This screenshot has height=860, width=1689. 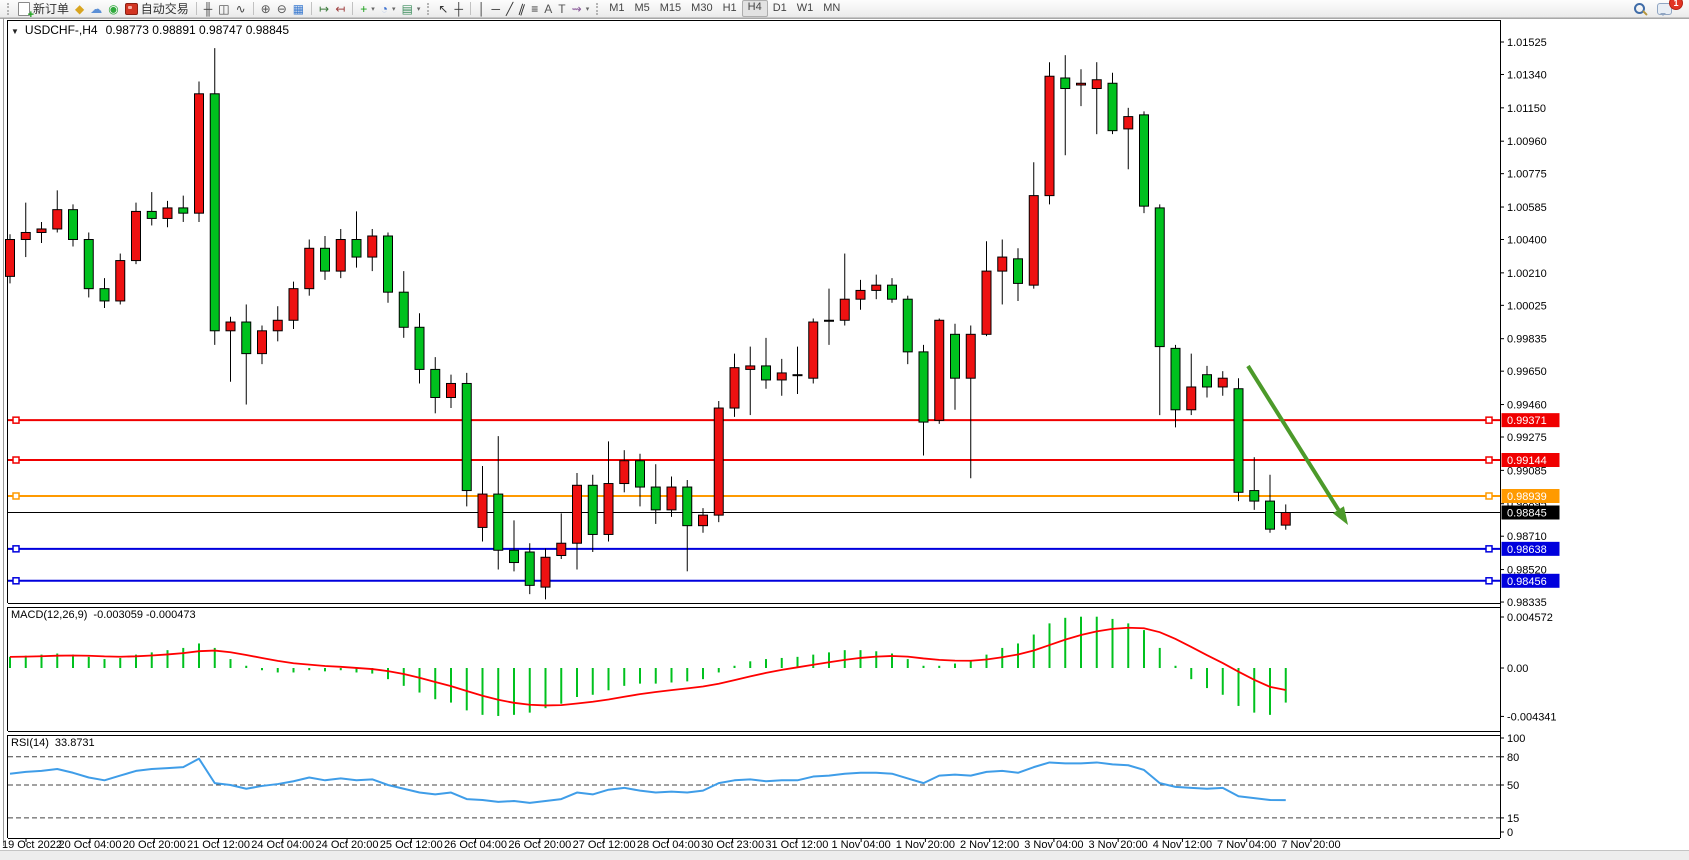 I want to click on price-tick-label: 0.99085, so click(x=1527, y=471).